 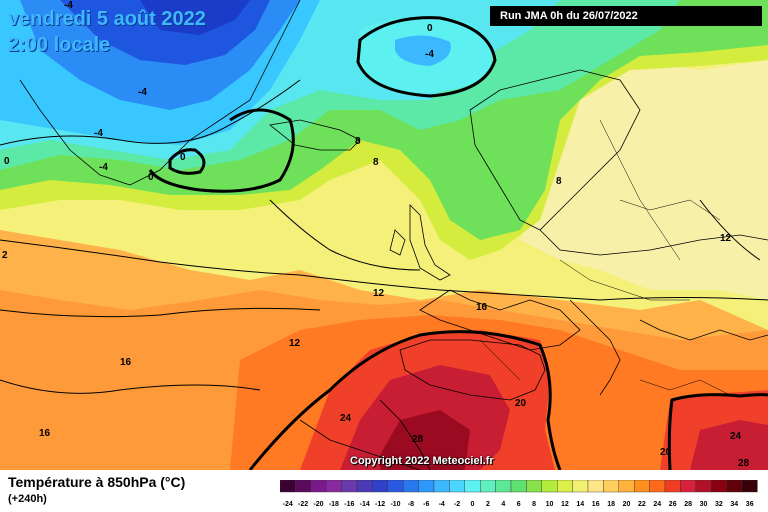 What do you see at coordinates (673, 504) in the screenshot?
I see `color-scale-label: 26` at bounding box center [673, 504].